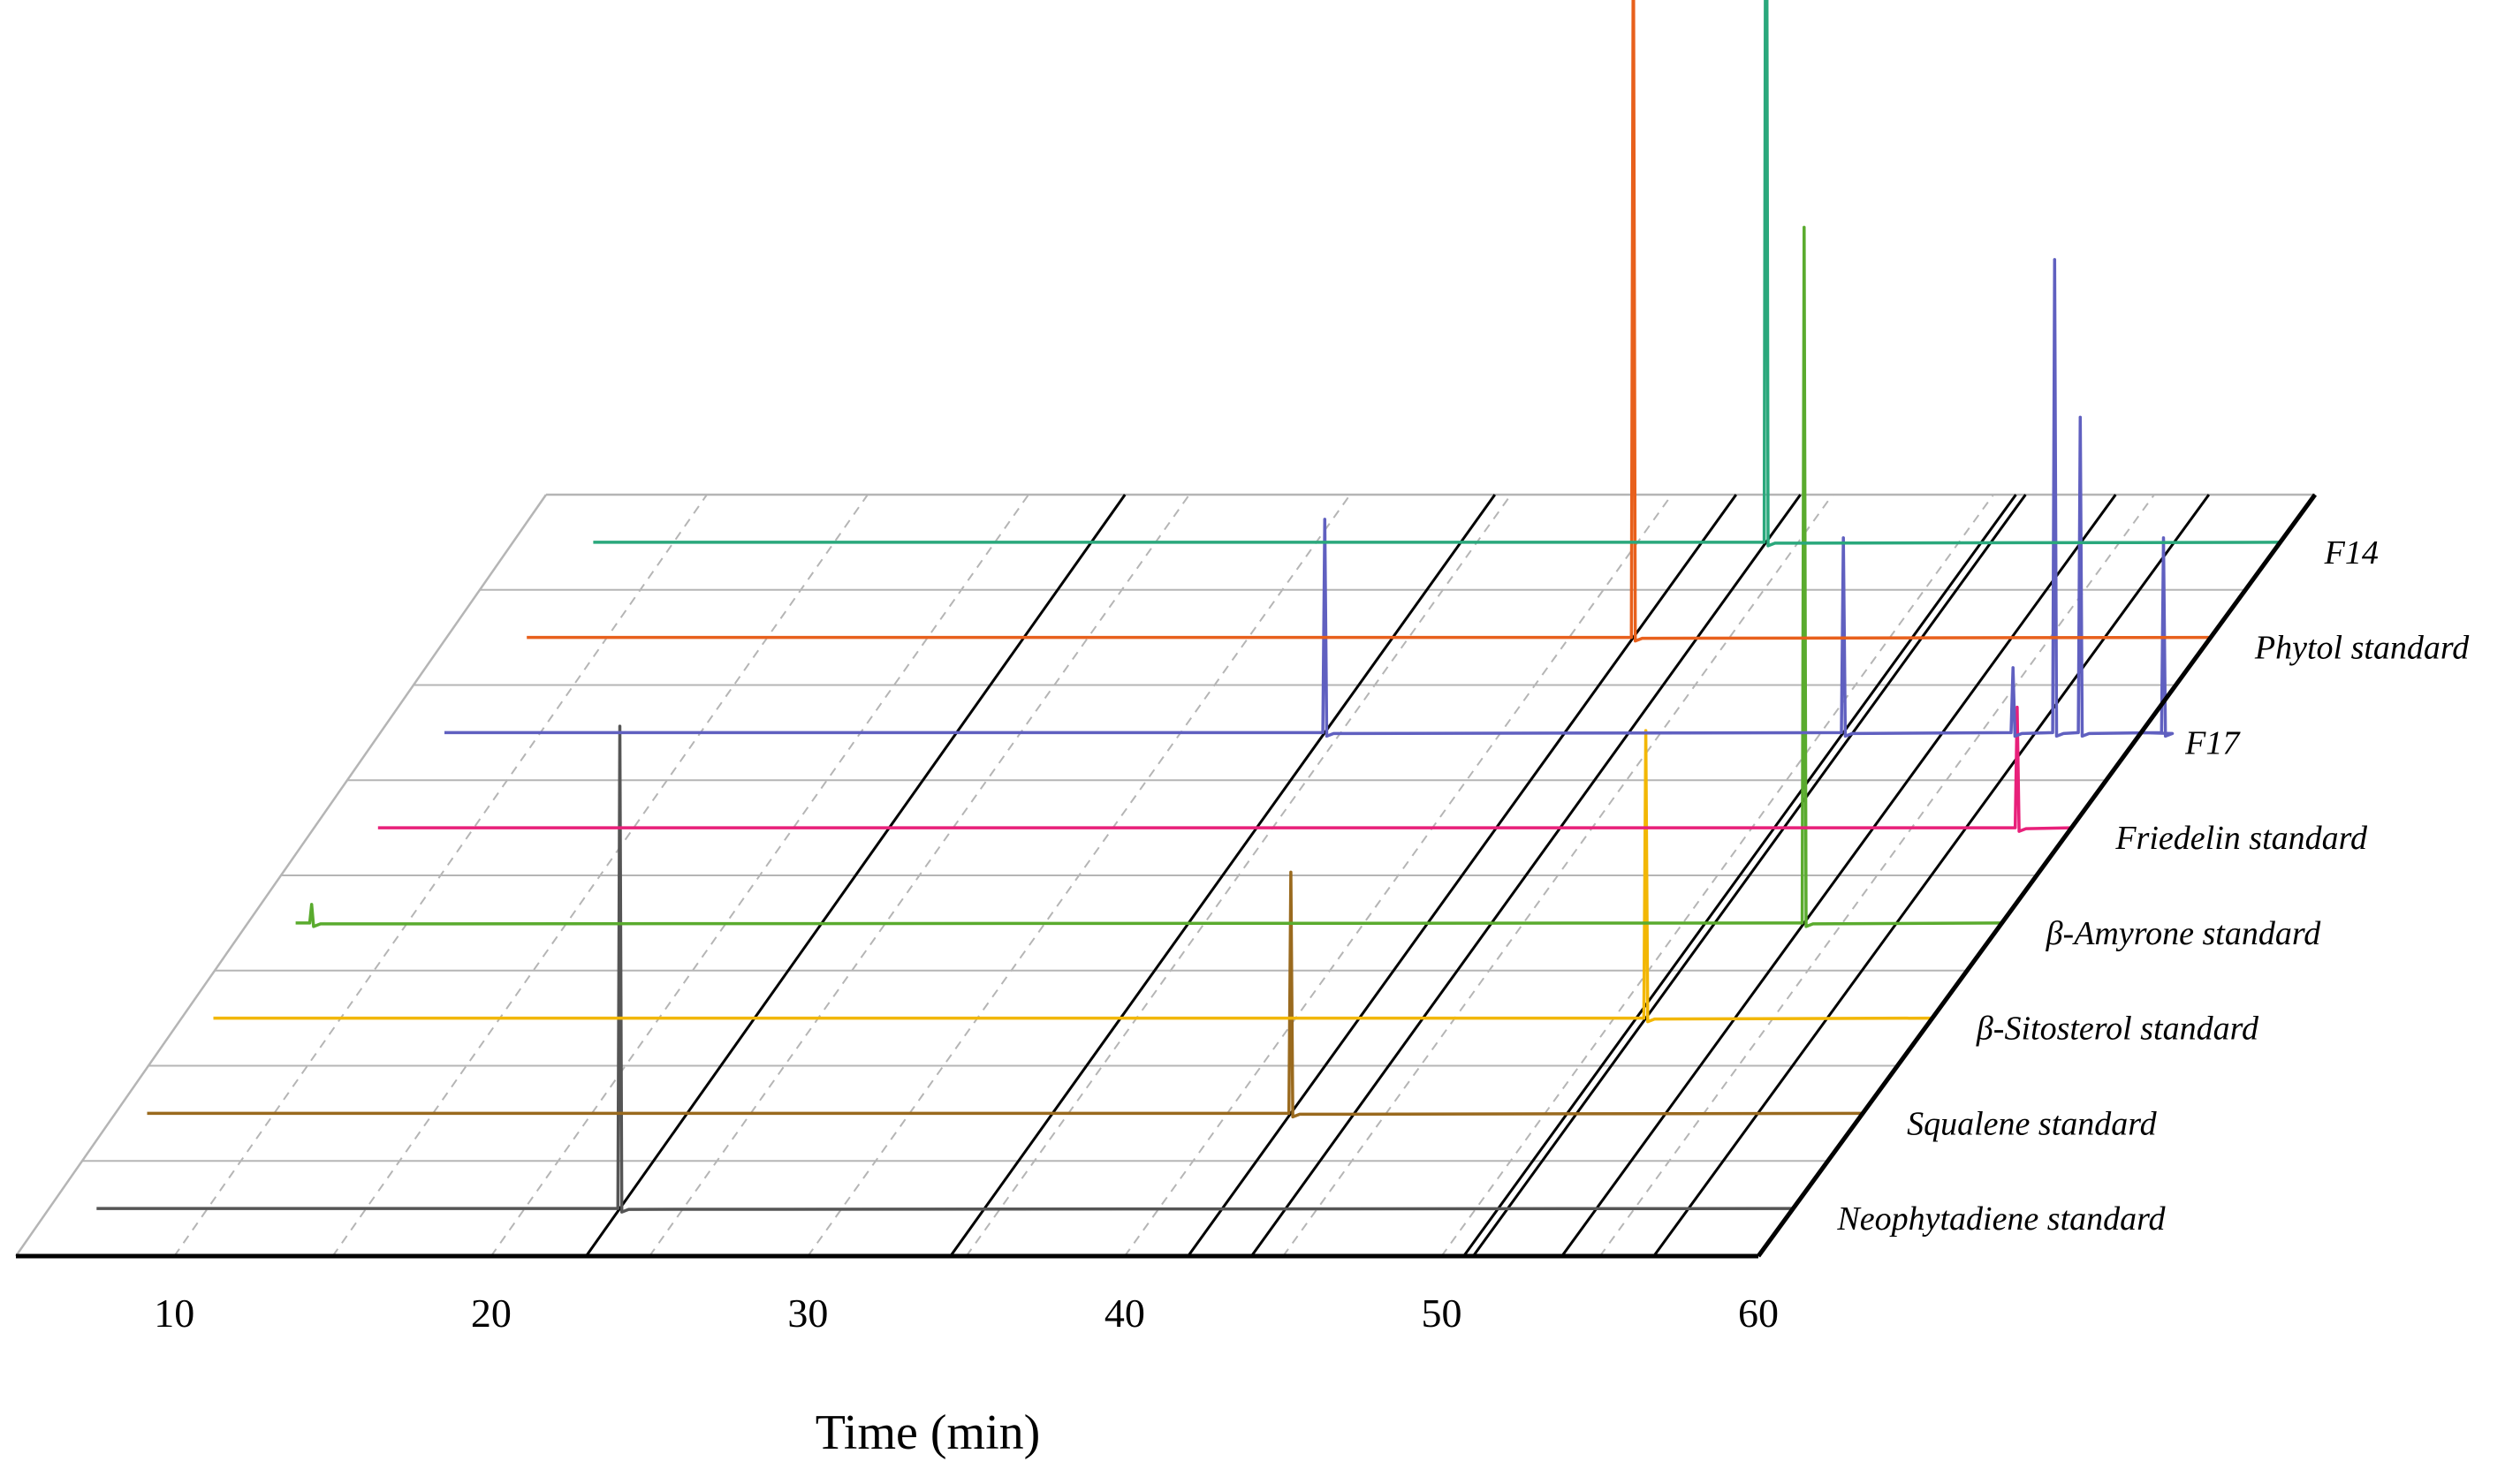 Image resolution: width=2505 pixels, height=1484 pixels. What do you see at coordinates (1758, 1313) in the screenshot?
I see `x-tick-label: 60` at bounding box center [1758, 1313].